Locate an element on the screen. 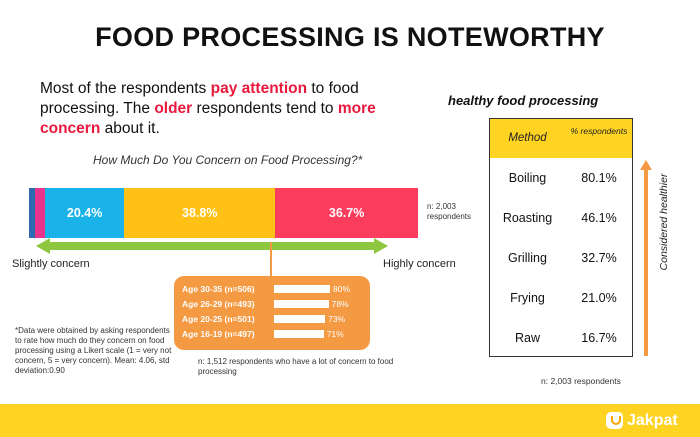  page-title: FOOD PROCESSING IS NOTEWORTHY is located at coordinates (350, 37).